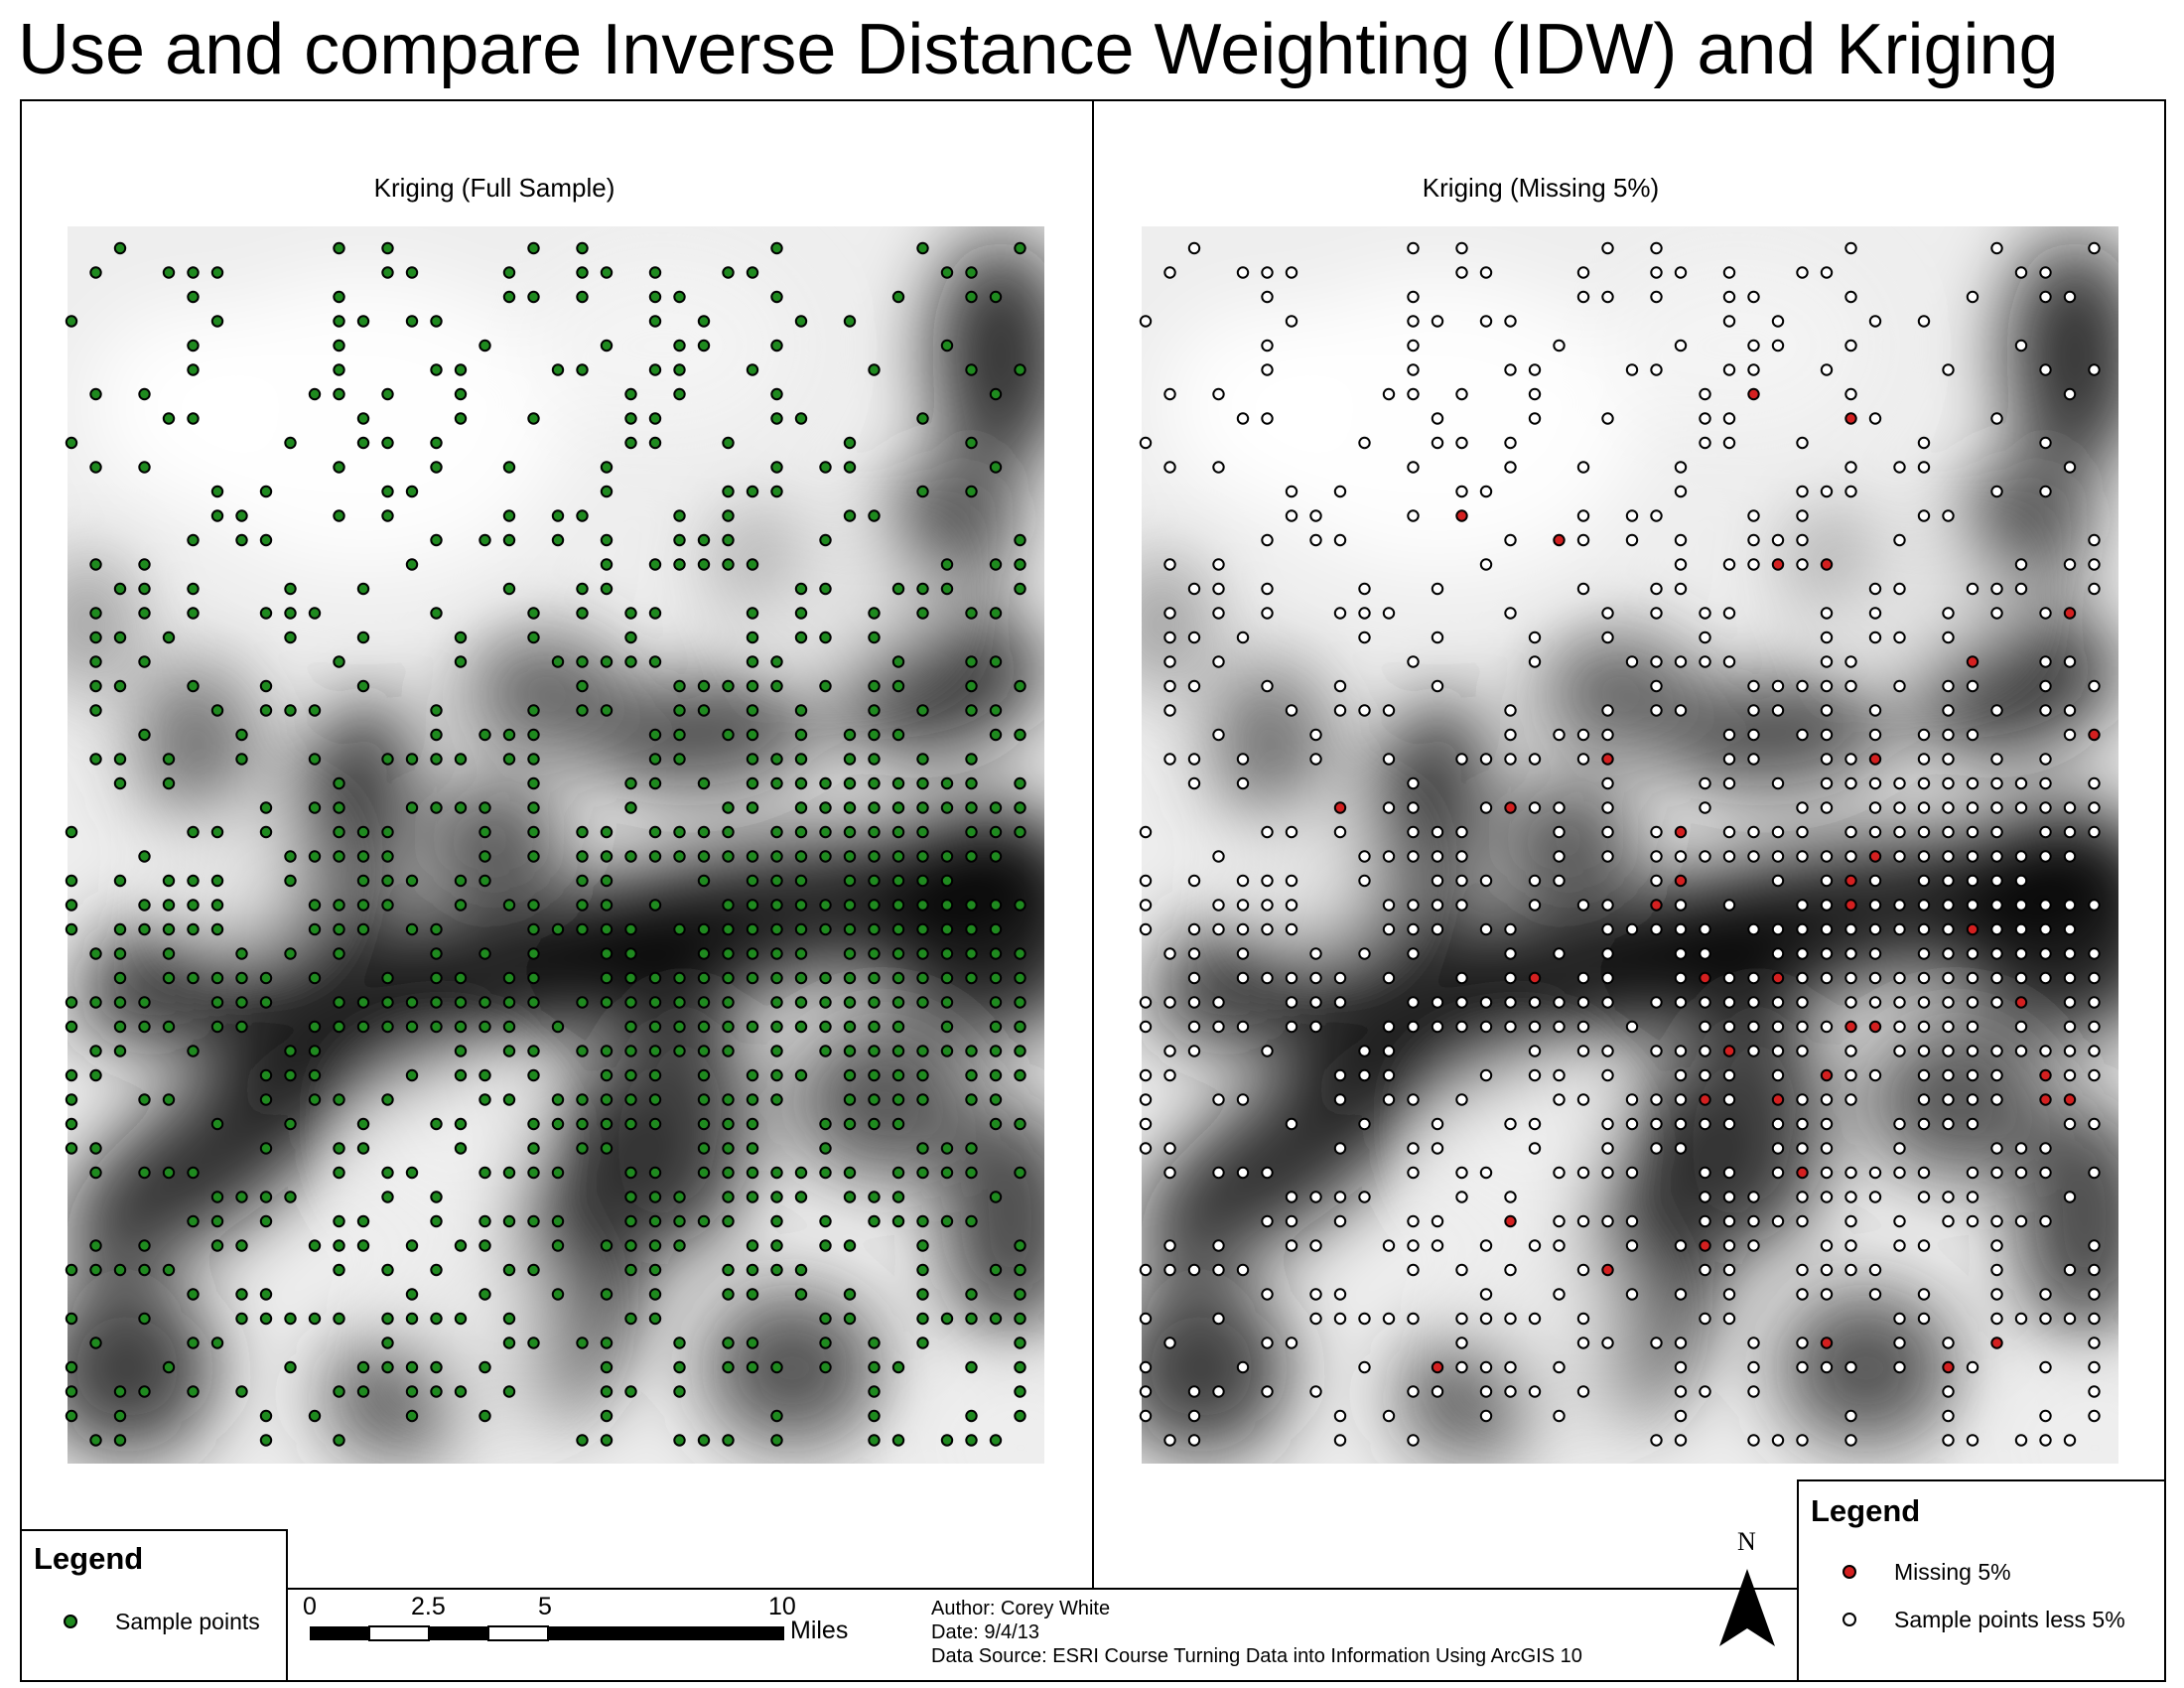  What do you see at coordinates (1746, 1541) in the screenshot?
I see `north-label: N` at bounding box center [1746, 1541].